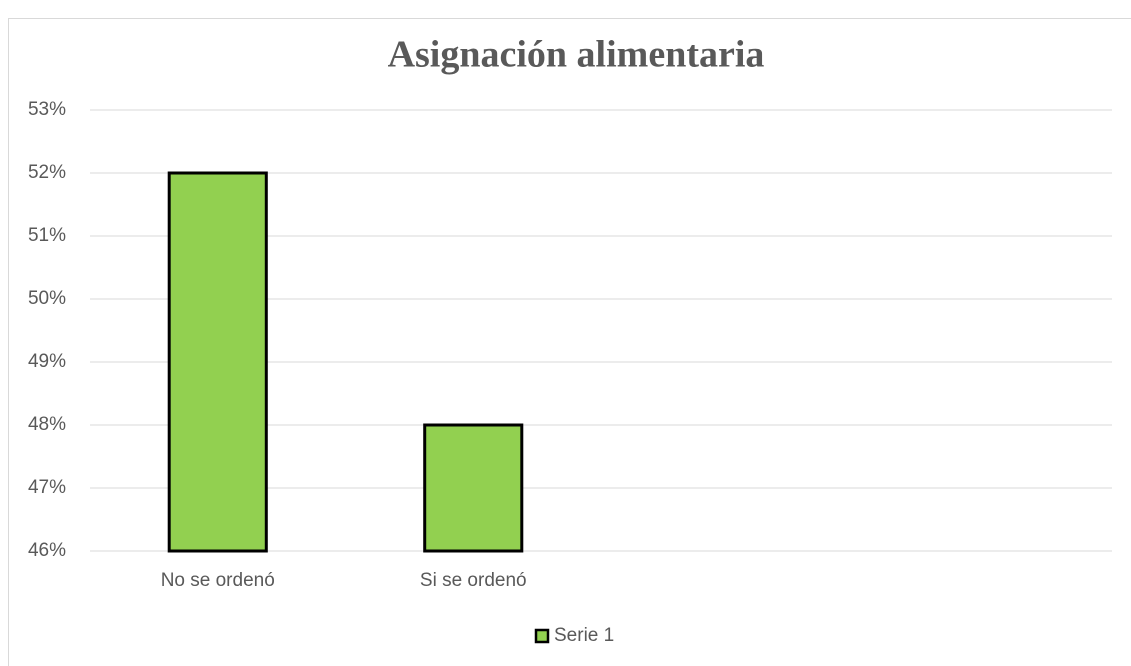  I want to click on y-tick-label: 49%, so click(47, 361).